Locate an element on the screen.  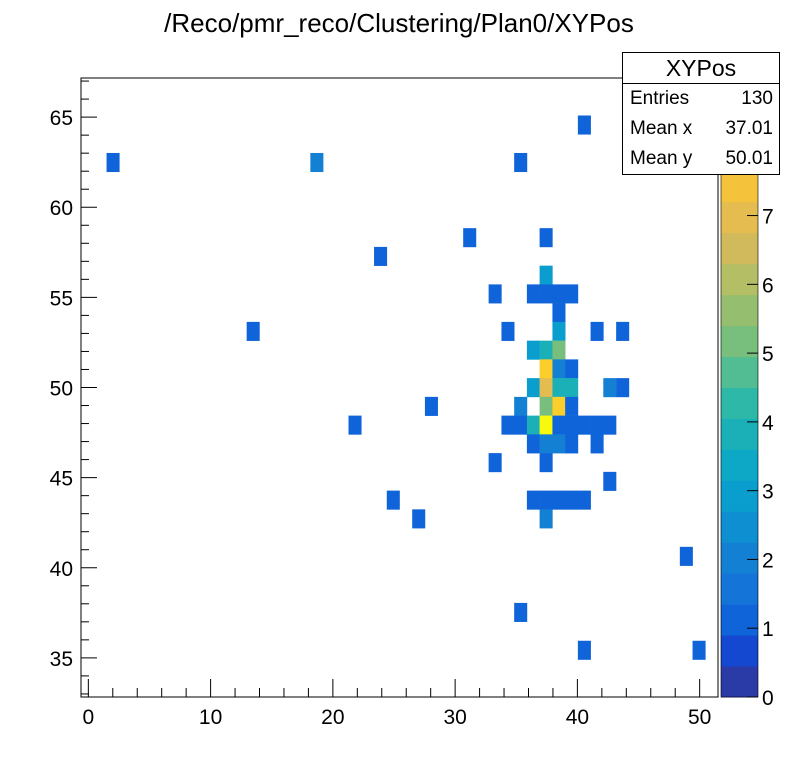
stats-title: XYPos is located at coordinates (701, 68).